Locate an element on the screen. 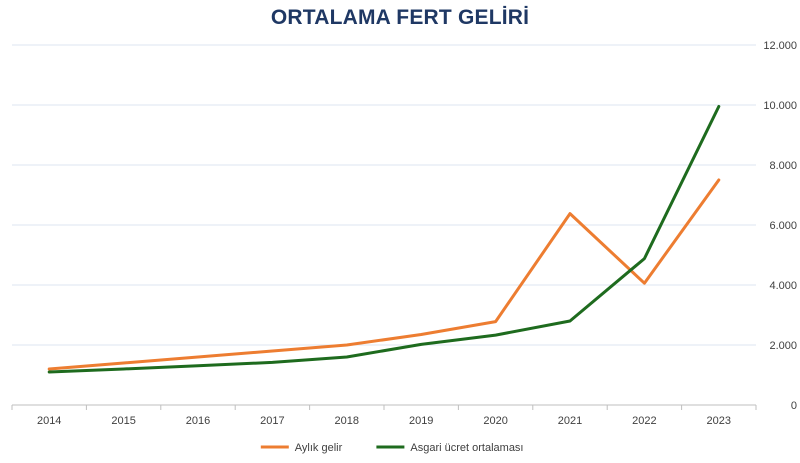 This screenshot has height=463, width=800. x-tick-label: 2019 is located at coordinates (421, 421).